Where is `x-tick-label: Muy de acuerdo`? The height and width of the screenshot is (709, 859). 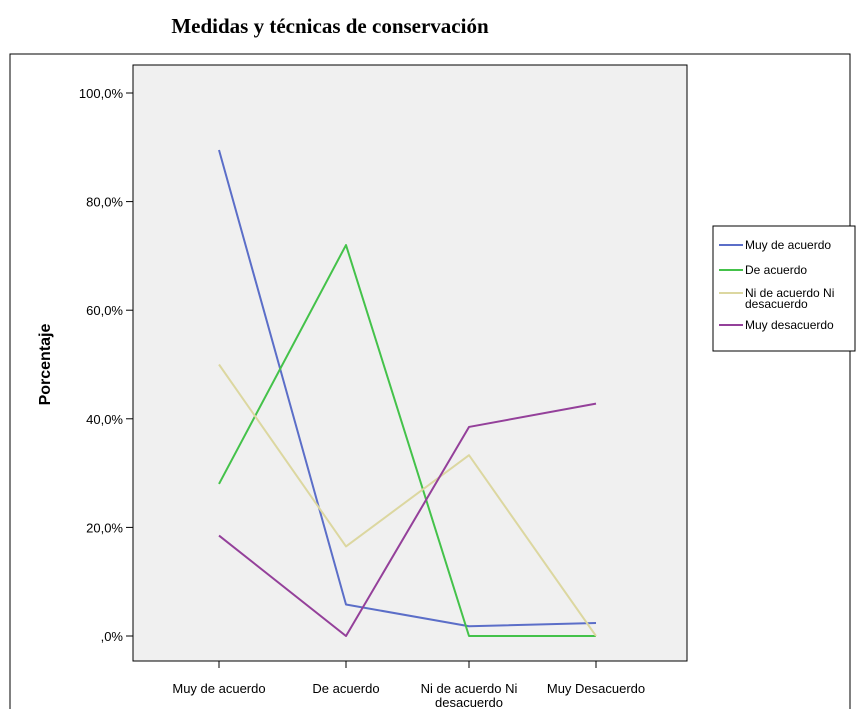 x-tick-label: Muy de acuerdo is located at coordinates (218, 688).